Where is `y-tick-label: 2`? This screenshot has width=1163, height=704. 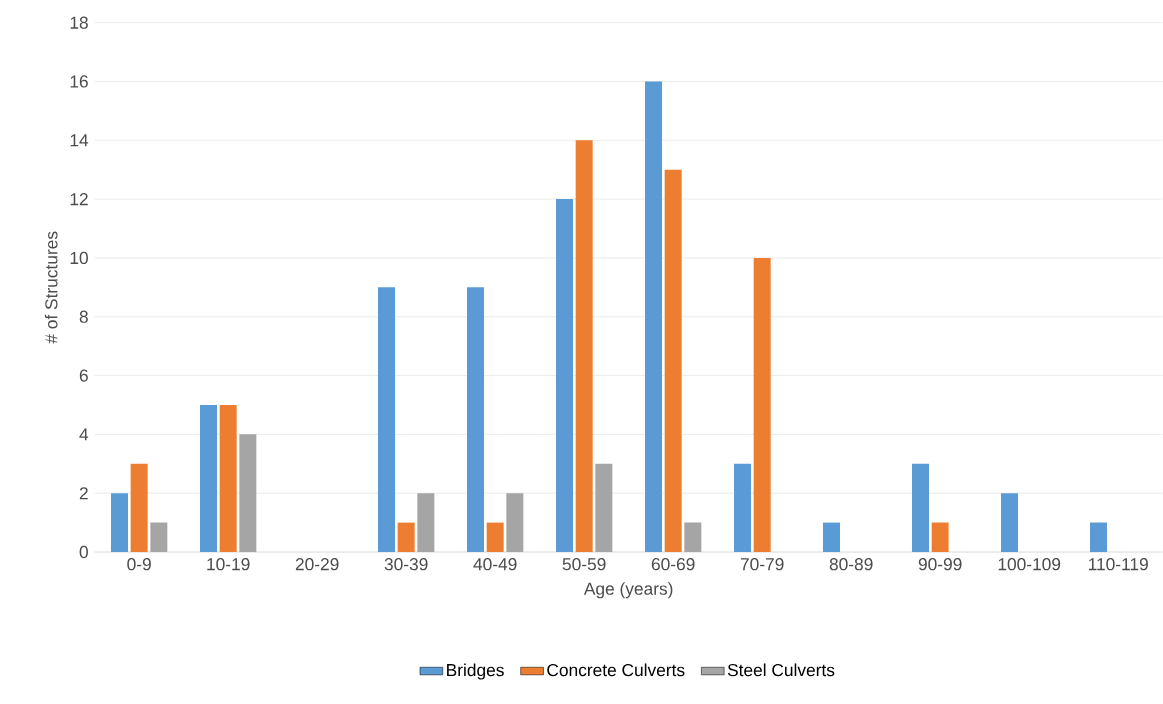
y-tick-label: 2 is located at coordinates (83, 493).